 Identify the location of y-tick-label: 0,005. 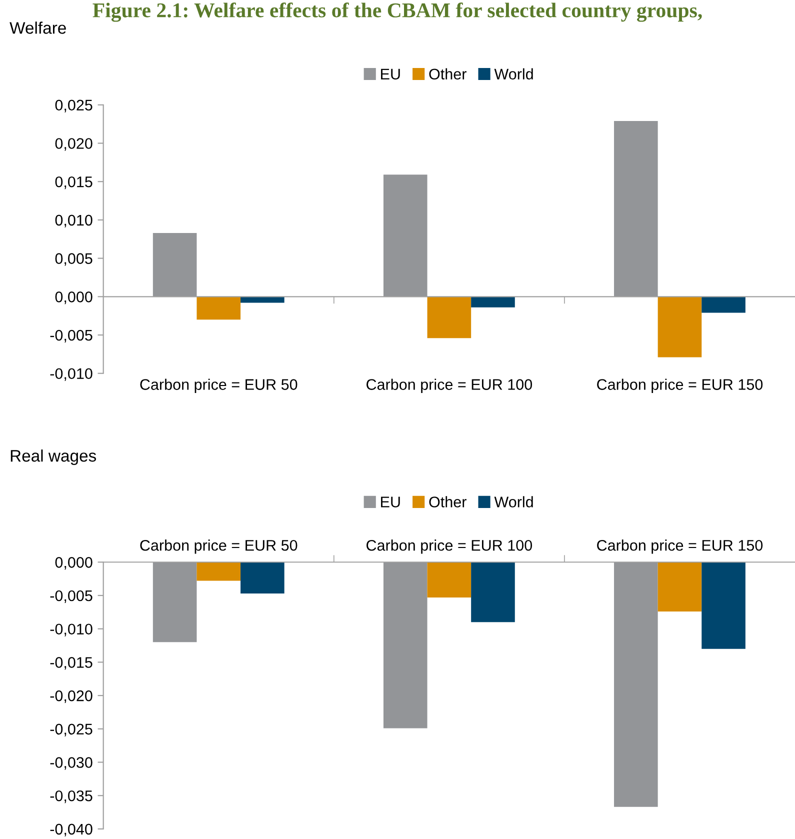
(73, 259).